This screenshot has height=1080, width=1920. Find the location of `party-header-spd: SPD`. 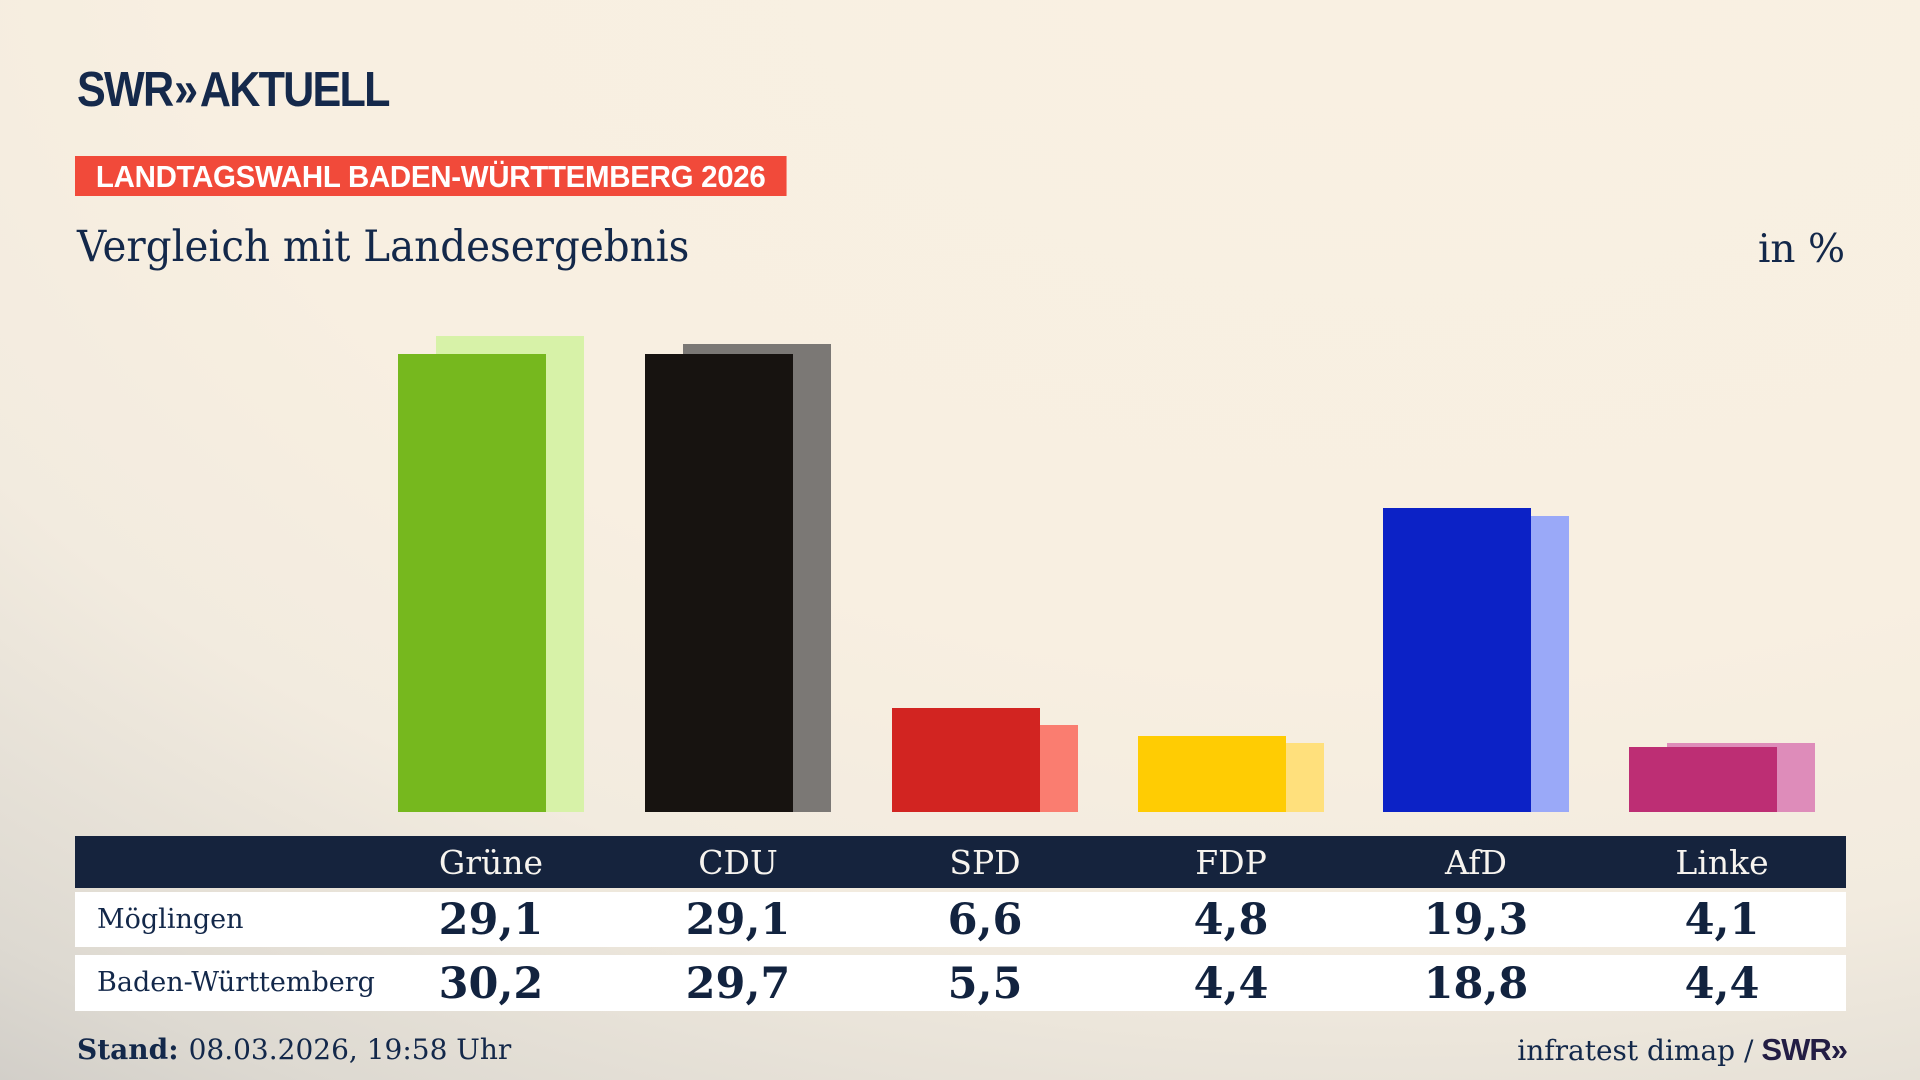

party-header-spd: SPD is located at coordinates (985, 862).